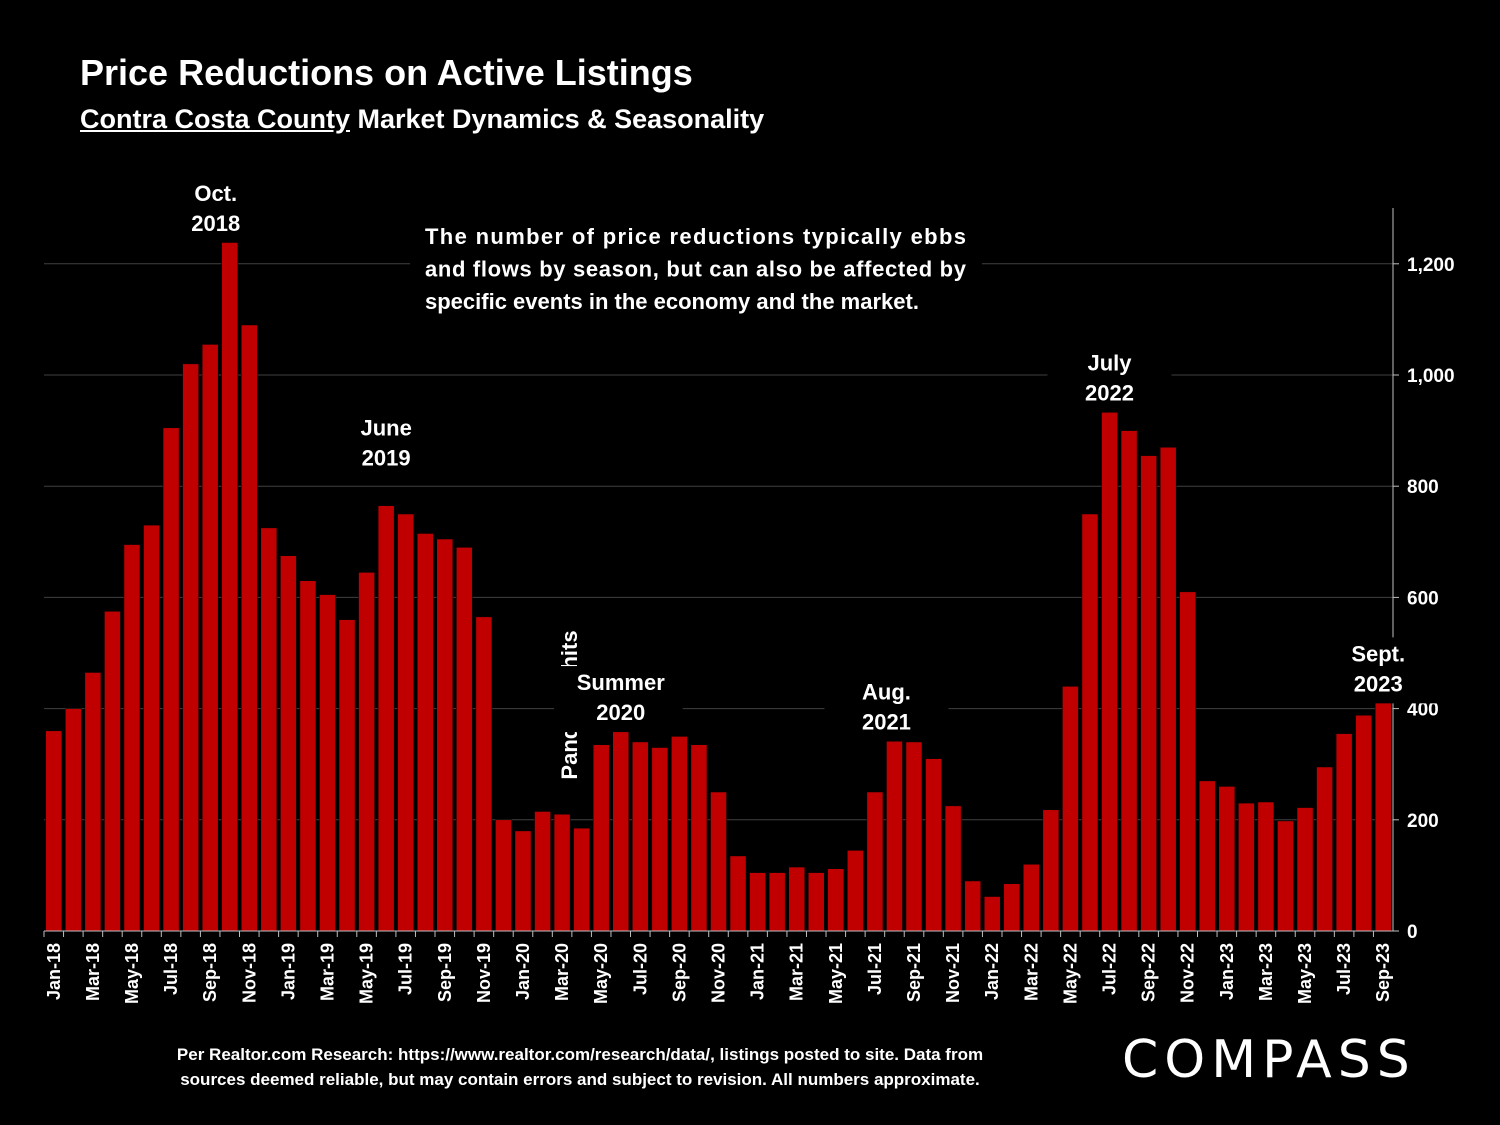 This screenshot has width=1500, height=1125. What do you see at coordinates (1266, 972) in the screenshot?
I see `x-tick-label: Mar-23` at bounding box center [1266, 972].